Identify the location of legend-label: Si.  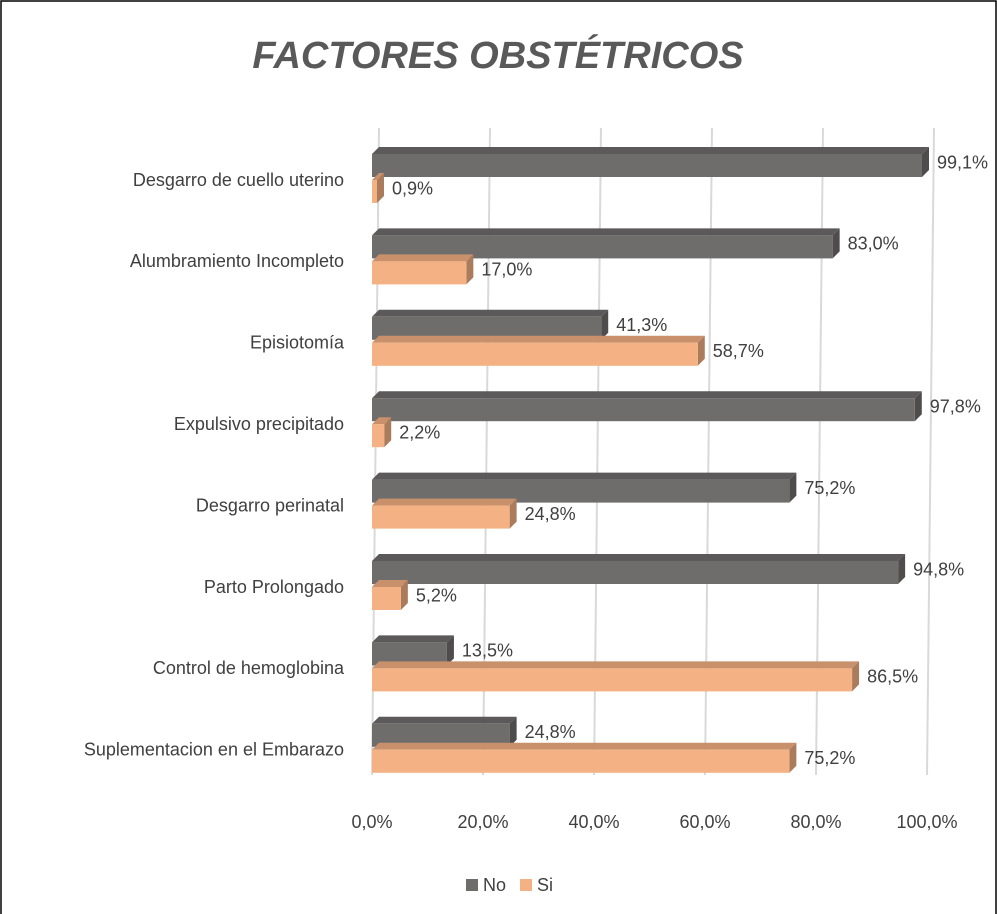
(545, 885).